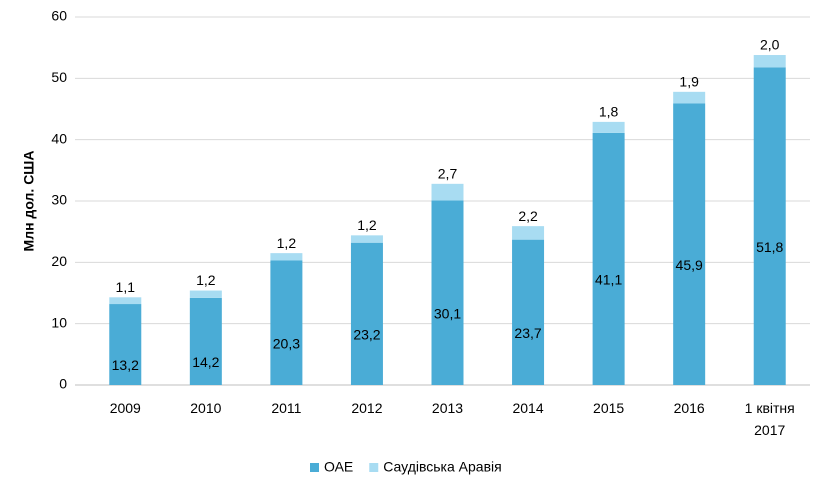 The height and width of the screenshot is (480, 813). I want to click on x-tick-label: 2012, so click(367, 408).